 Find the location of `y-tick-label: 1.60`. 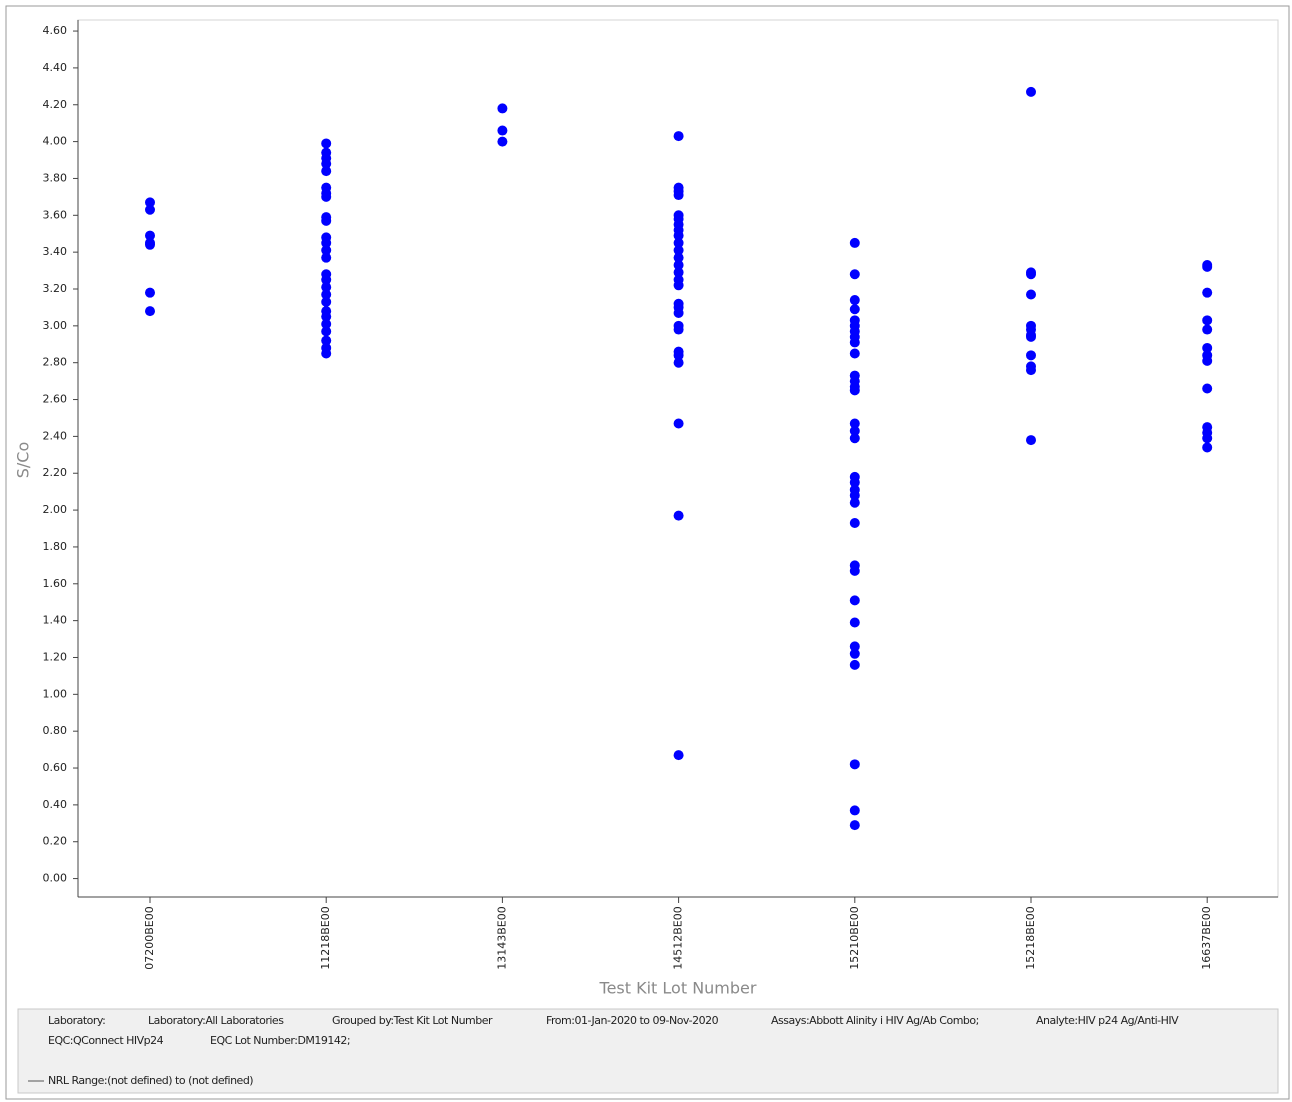

y-tick-label: 1.60 is located at coordinates (55, 583).